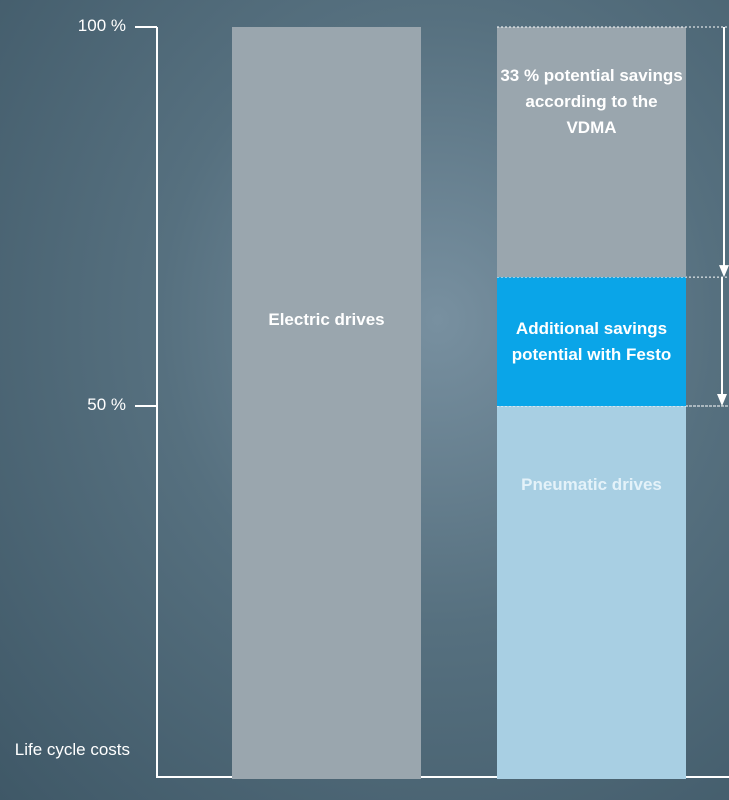 Image resolution: width=729 pixels, height=800 pixels. I want to click on segment-label: Electric drives, so click(326, 319).